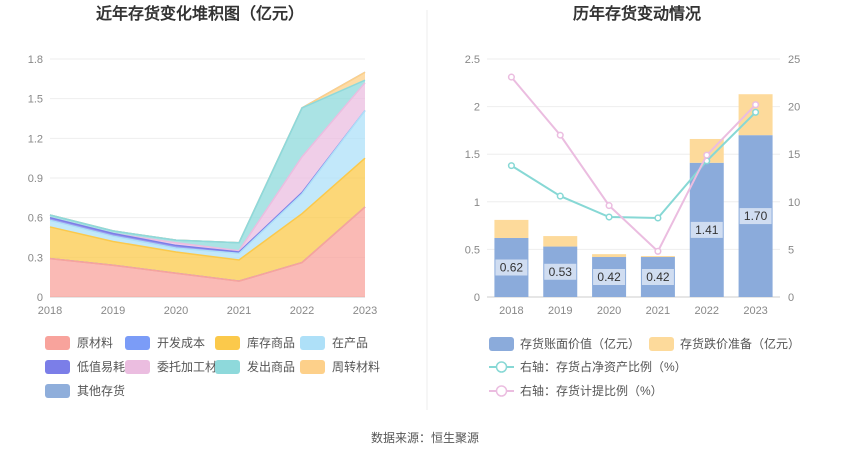  Describe the element at coordinates (35, 219) in the screenshot. I see `left-y-tick-label: 0.6` at that location.